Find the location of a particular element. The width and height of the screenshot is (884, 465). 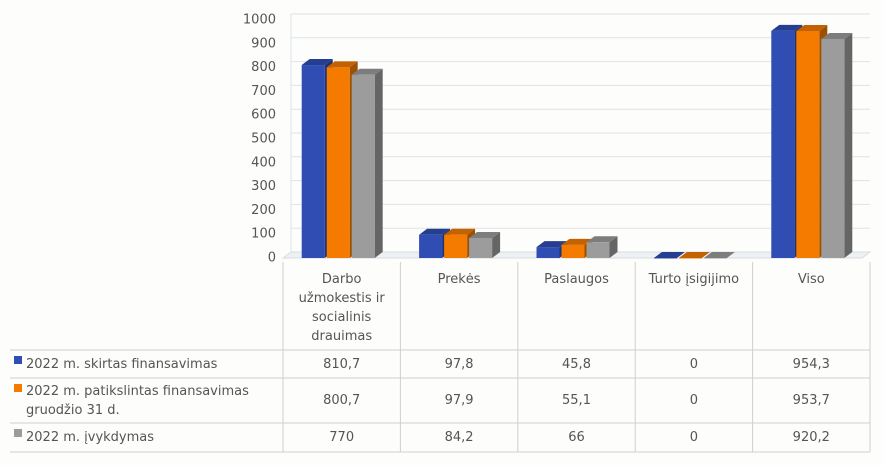

value-label: 810,7 is located at coordinates (342, 364).